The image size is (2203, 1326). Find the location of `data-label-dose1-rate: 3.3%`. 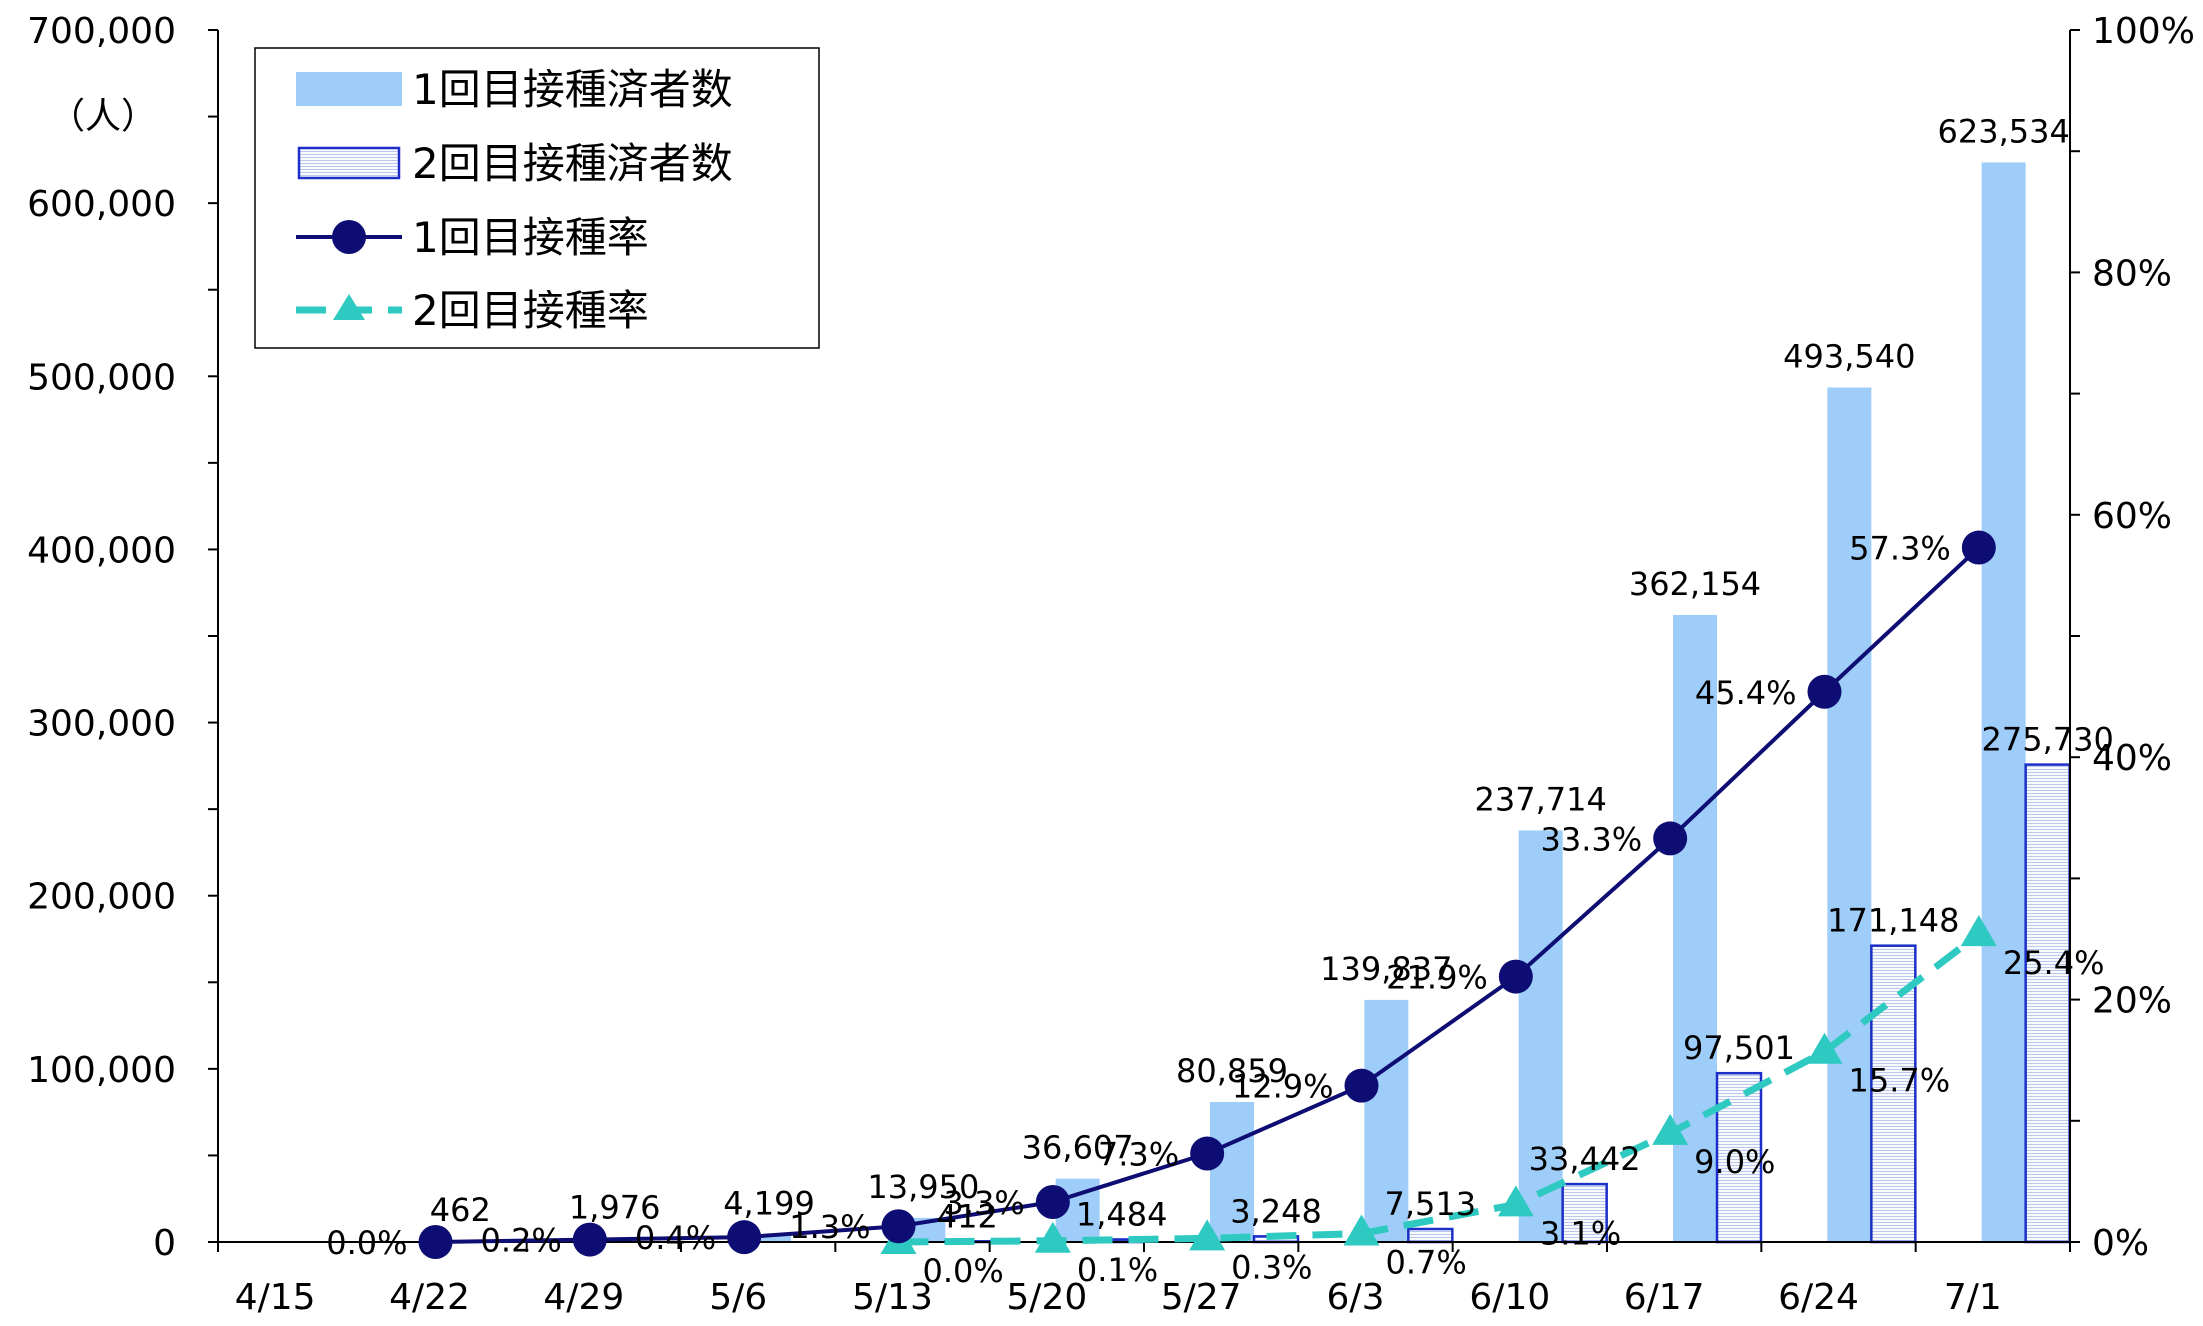

data-label-dose1-rate: 3.3% is located at coordinates (984, 1203).